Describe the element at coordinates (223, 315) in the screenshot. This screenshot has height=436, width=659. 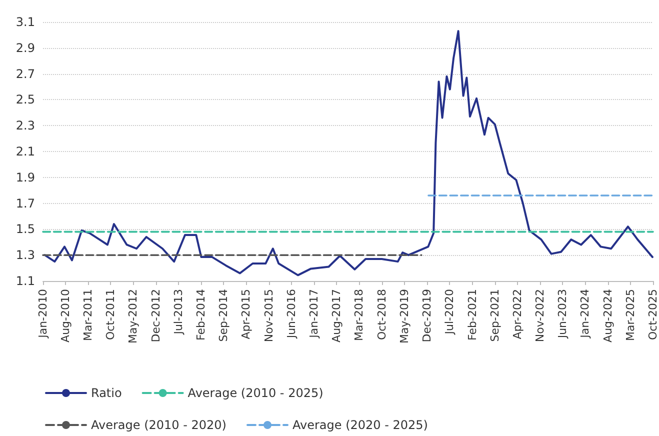
I see `x-tick-label: Sep-2014` at that location.